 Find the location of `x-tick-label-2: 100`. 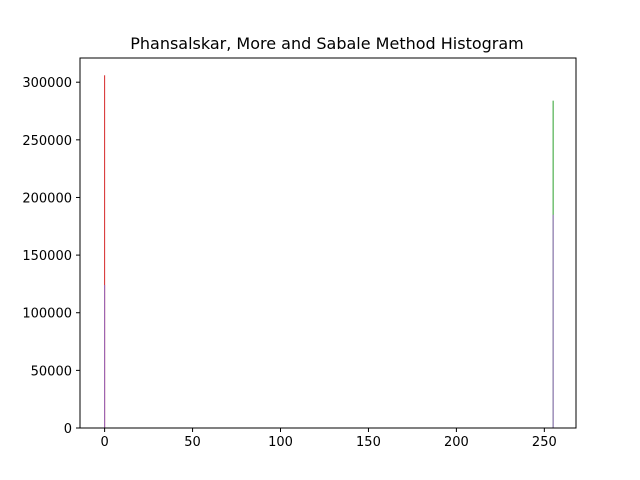

x-tick-label-2: 100 is located at coordinates (280, 442).